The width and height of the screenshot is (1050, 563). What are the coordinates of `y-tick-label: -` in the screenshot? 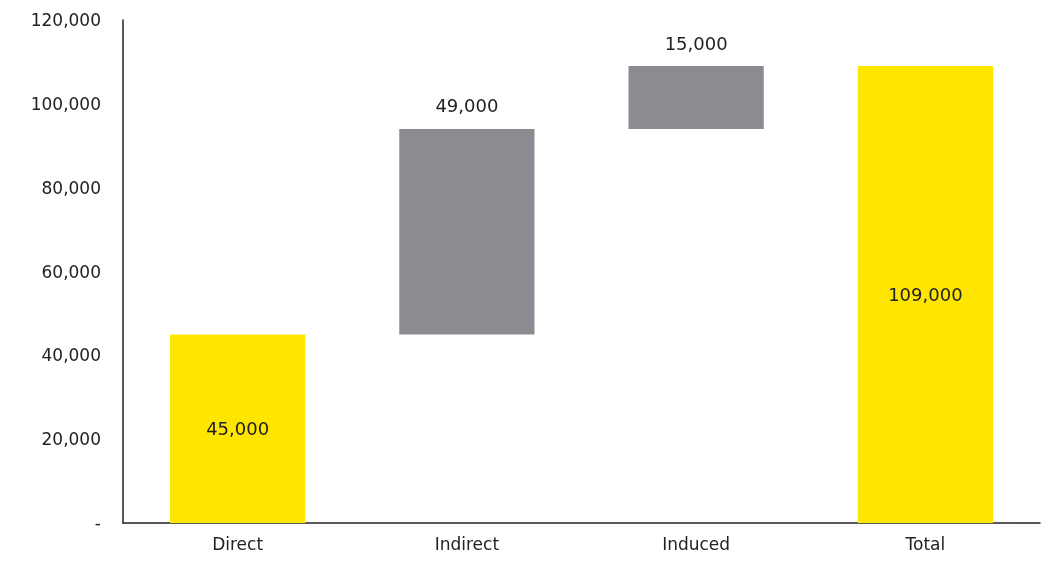 It's located at (97, 523).